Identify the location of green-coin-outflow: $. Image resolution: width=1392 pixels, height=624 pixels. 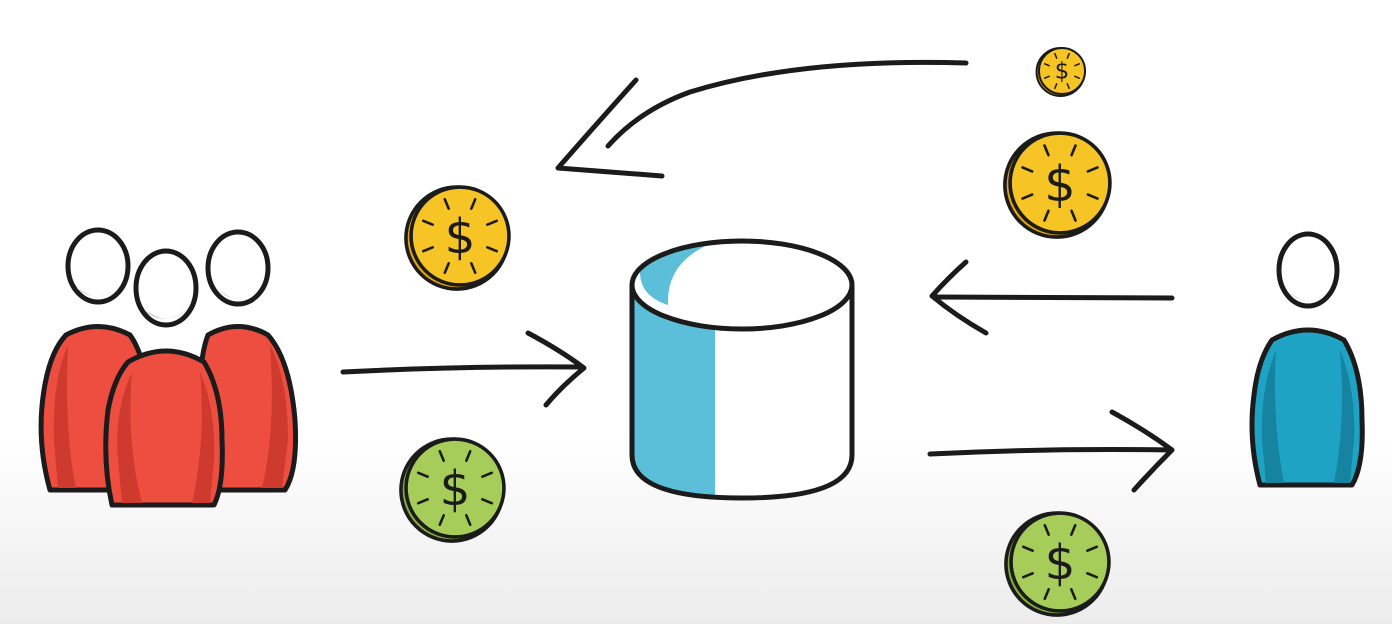
(1057, 564).